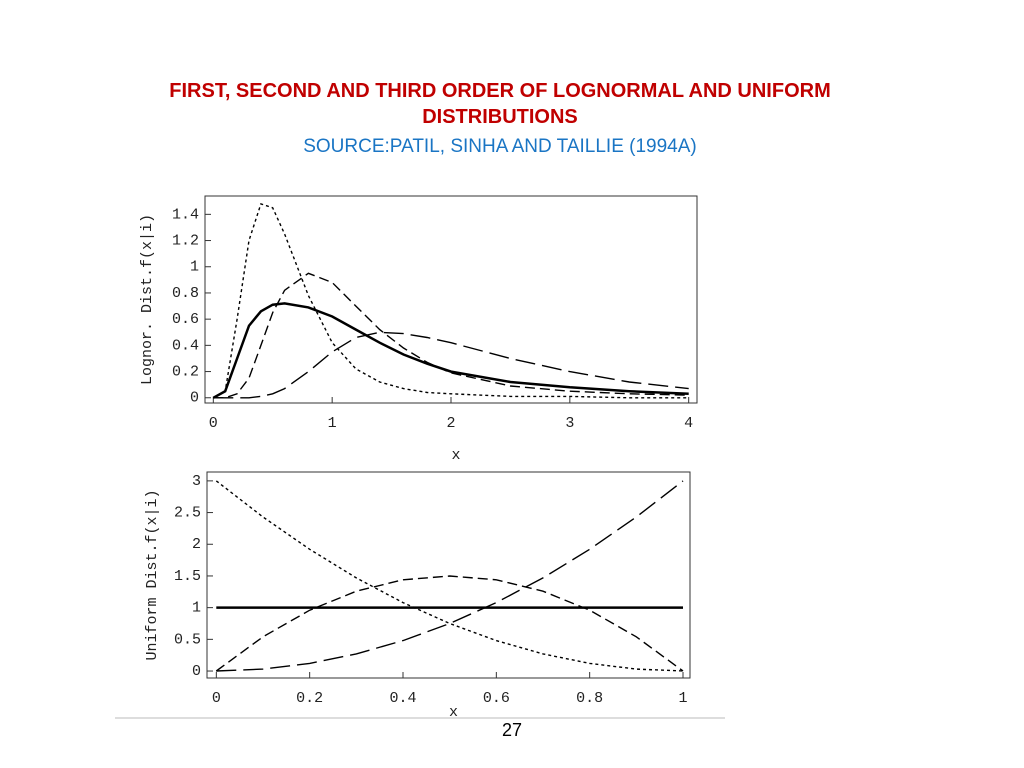 This screenshot has width=1024, height=768. Describe the element at coordinates (196, 481) in the screenshot. I see `y-tick-label: 3` at that location.